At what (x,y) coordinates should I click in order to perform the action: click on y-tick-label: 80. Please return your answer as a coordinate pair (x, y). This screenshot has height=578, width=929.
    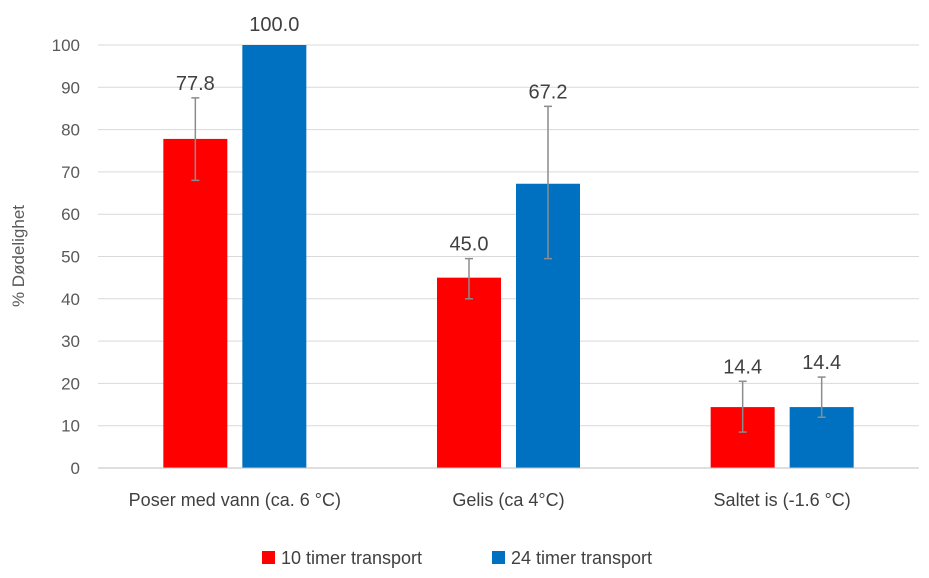
    Looking at the image, I should click on (70, 130).